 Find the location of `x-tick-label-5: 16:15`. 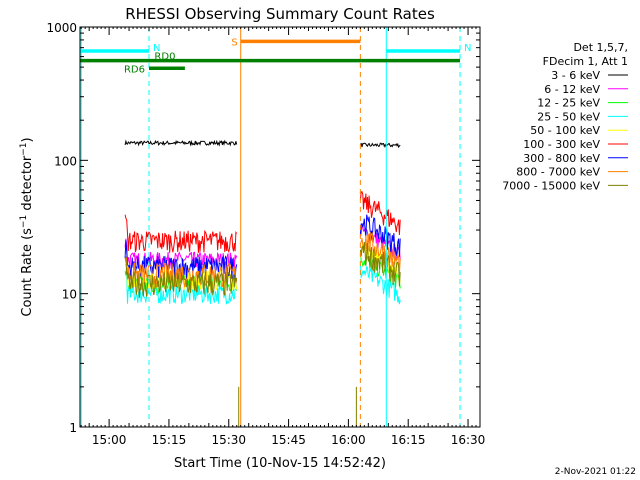

x-tick-label-5: 16:15 is located at coordinates (408, 440).